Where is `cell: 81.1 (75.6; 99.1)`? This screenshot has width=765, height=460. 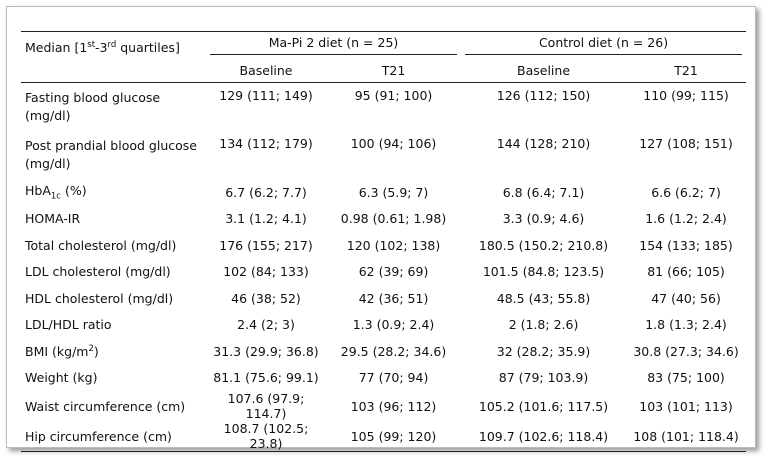
cell: 81.1 (75.6; 99.1) is located at coordinates (266, 378).